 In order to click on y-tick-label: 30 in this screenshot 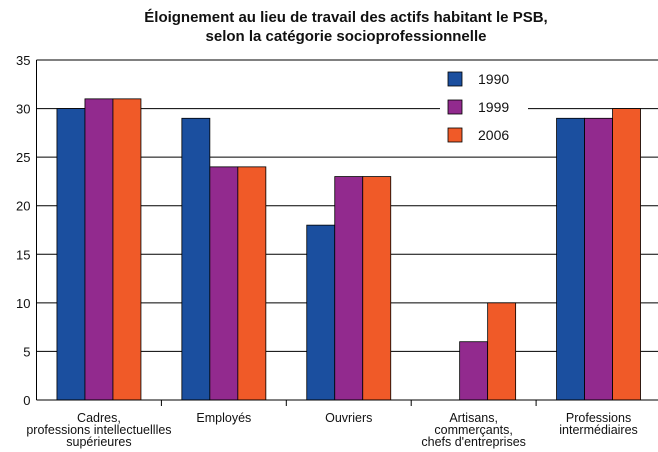, I will do `click(23, 109)`.